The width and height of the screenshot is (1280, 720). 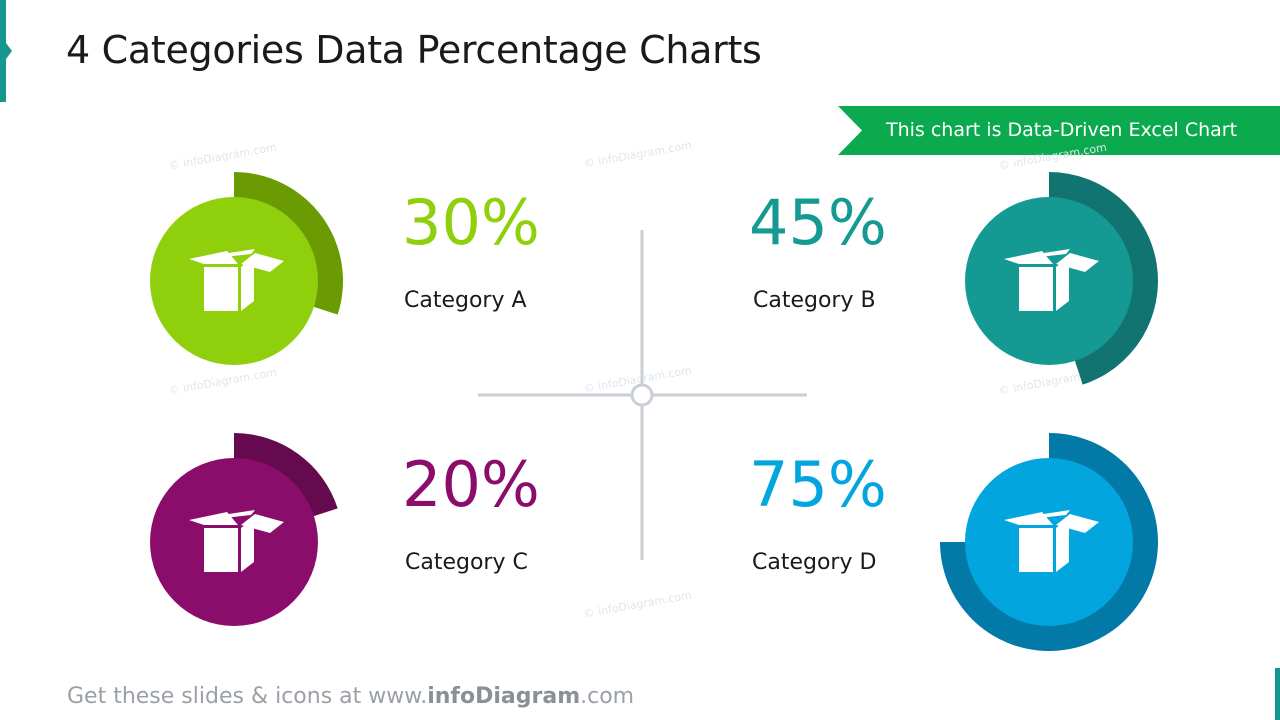 I want to click on value-label-category-a: 30%, so click(x=471, y=222).